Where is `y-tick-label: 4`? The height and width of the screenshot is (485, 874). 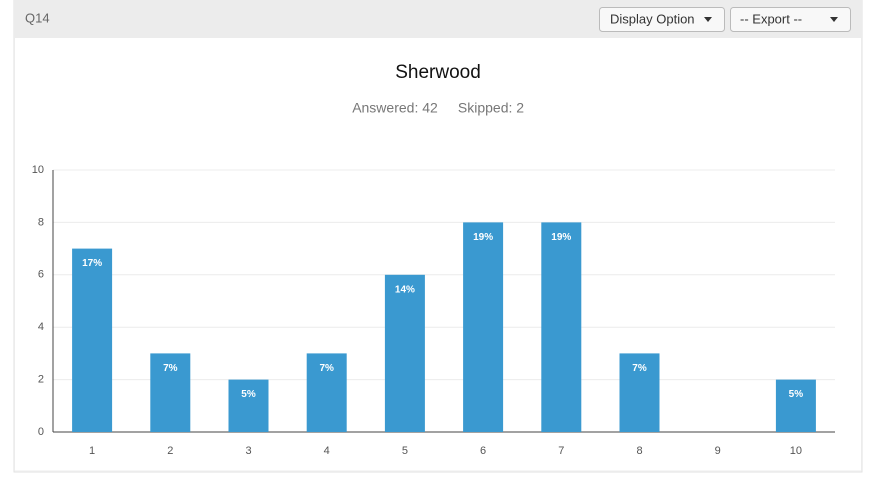
y-tick-label: 4 is located at coordinates (41, 327).